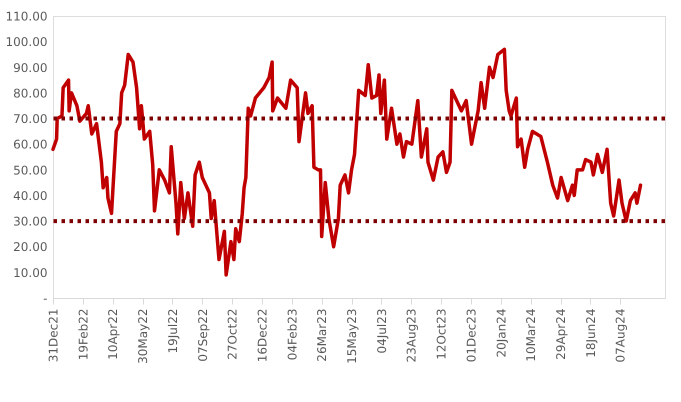 The image size is (681, 402). I want to click on x-tick-label: 04Feb23, so click(292, 334).